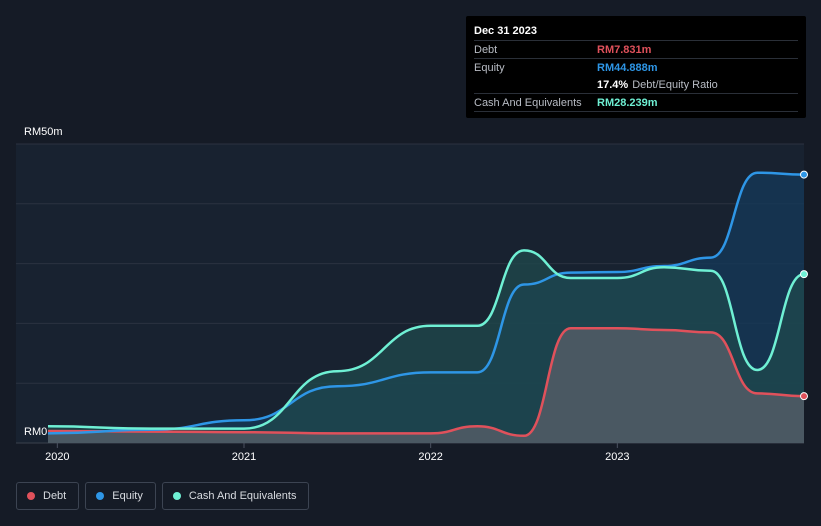  What do you see at coordinates (804, 285) in the screenshot?
I see `series-end-markers` at bounding box center [804, 285].